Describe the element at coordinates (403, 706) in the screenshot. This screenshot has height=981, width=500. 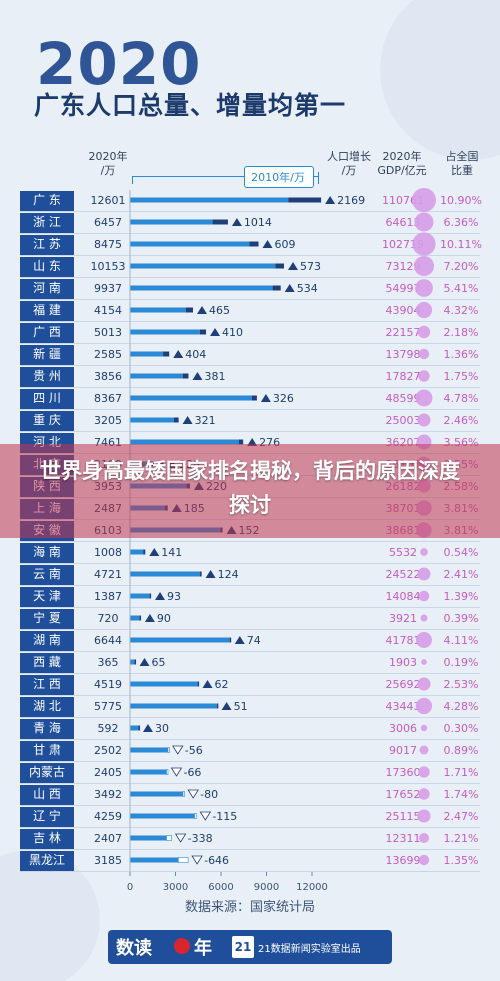
I see `gdp-value: 43443` at that location.